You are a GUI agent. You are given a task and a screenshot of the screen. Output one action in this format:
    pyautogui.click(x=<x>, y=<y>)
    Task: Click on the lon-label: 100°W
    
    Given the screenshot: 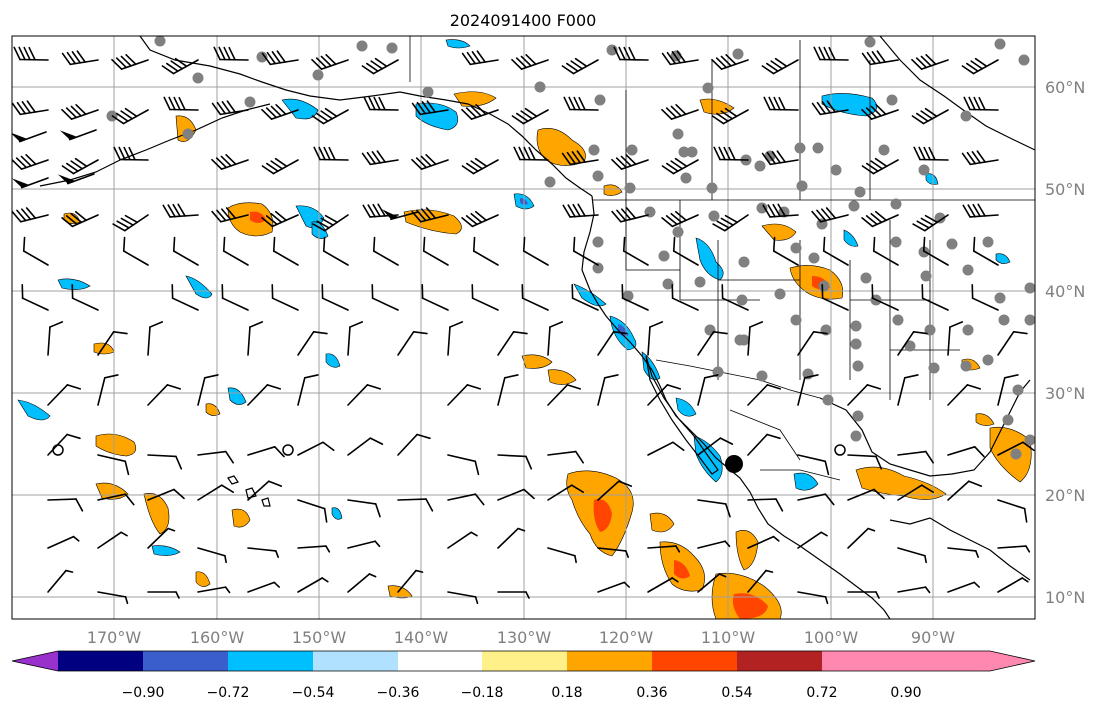 What is the action you would take?
    pyautogui.click(x=831, y=637)
    